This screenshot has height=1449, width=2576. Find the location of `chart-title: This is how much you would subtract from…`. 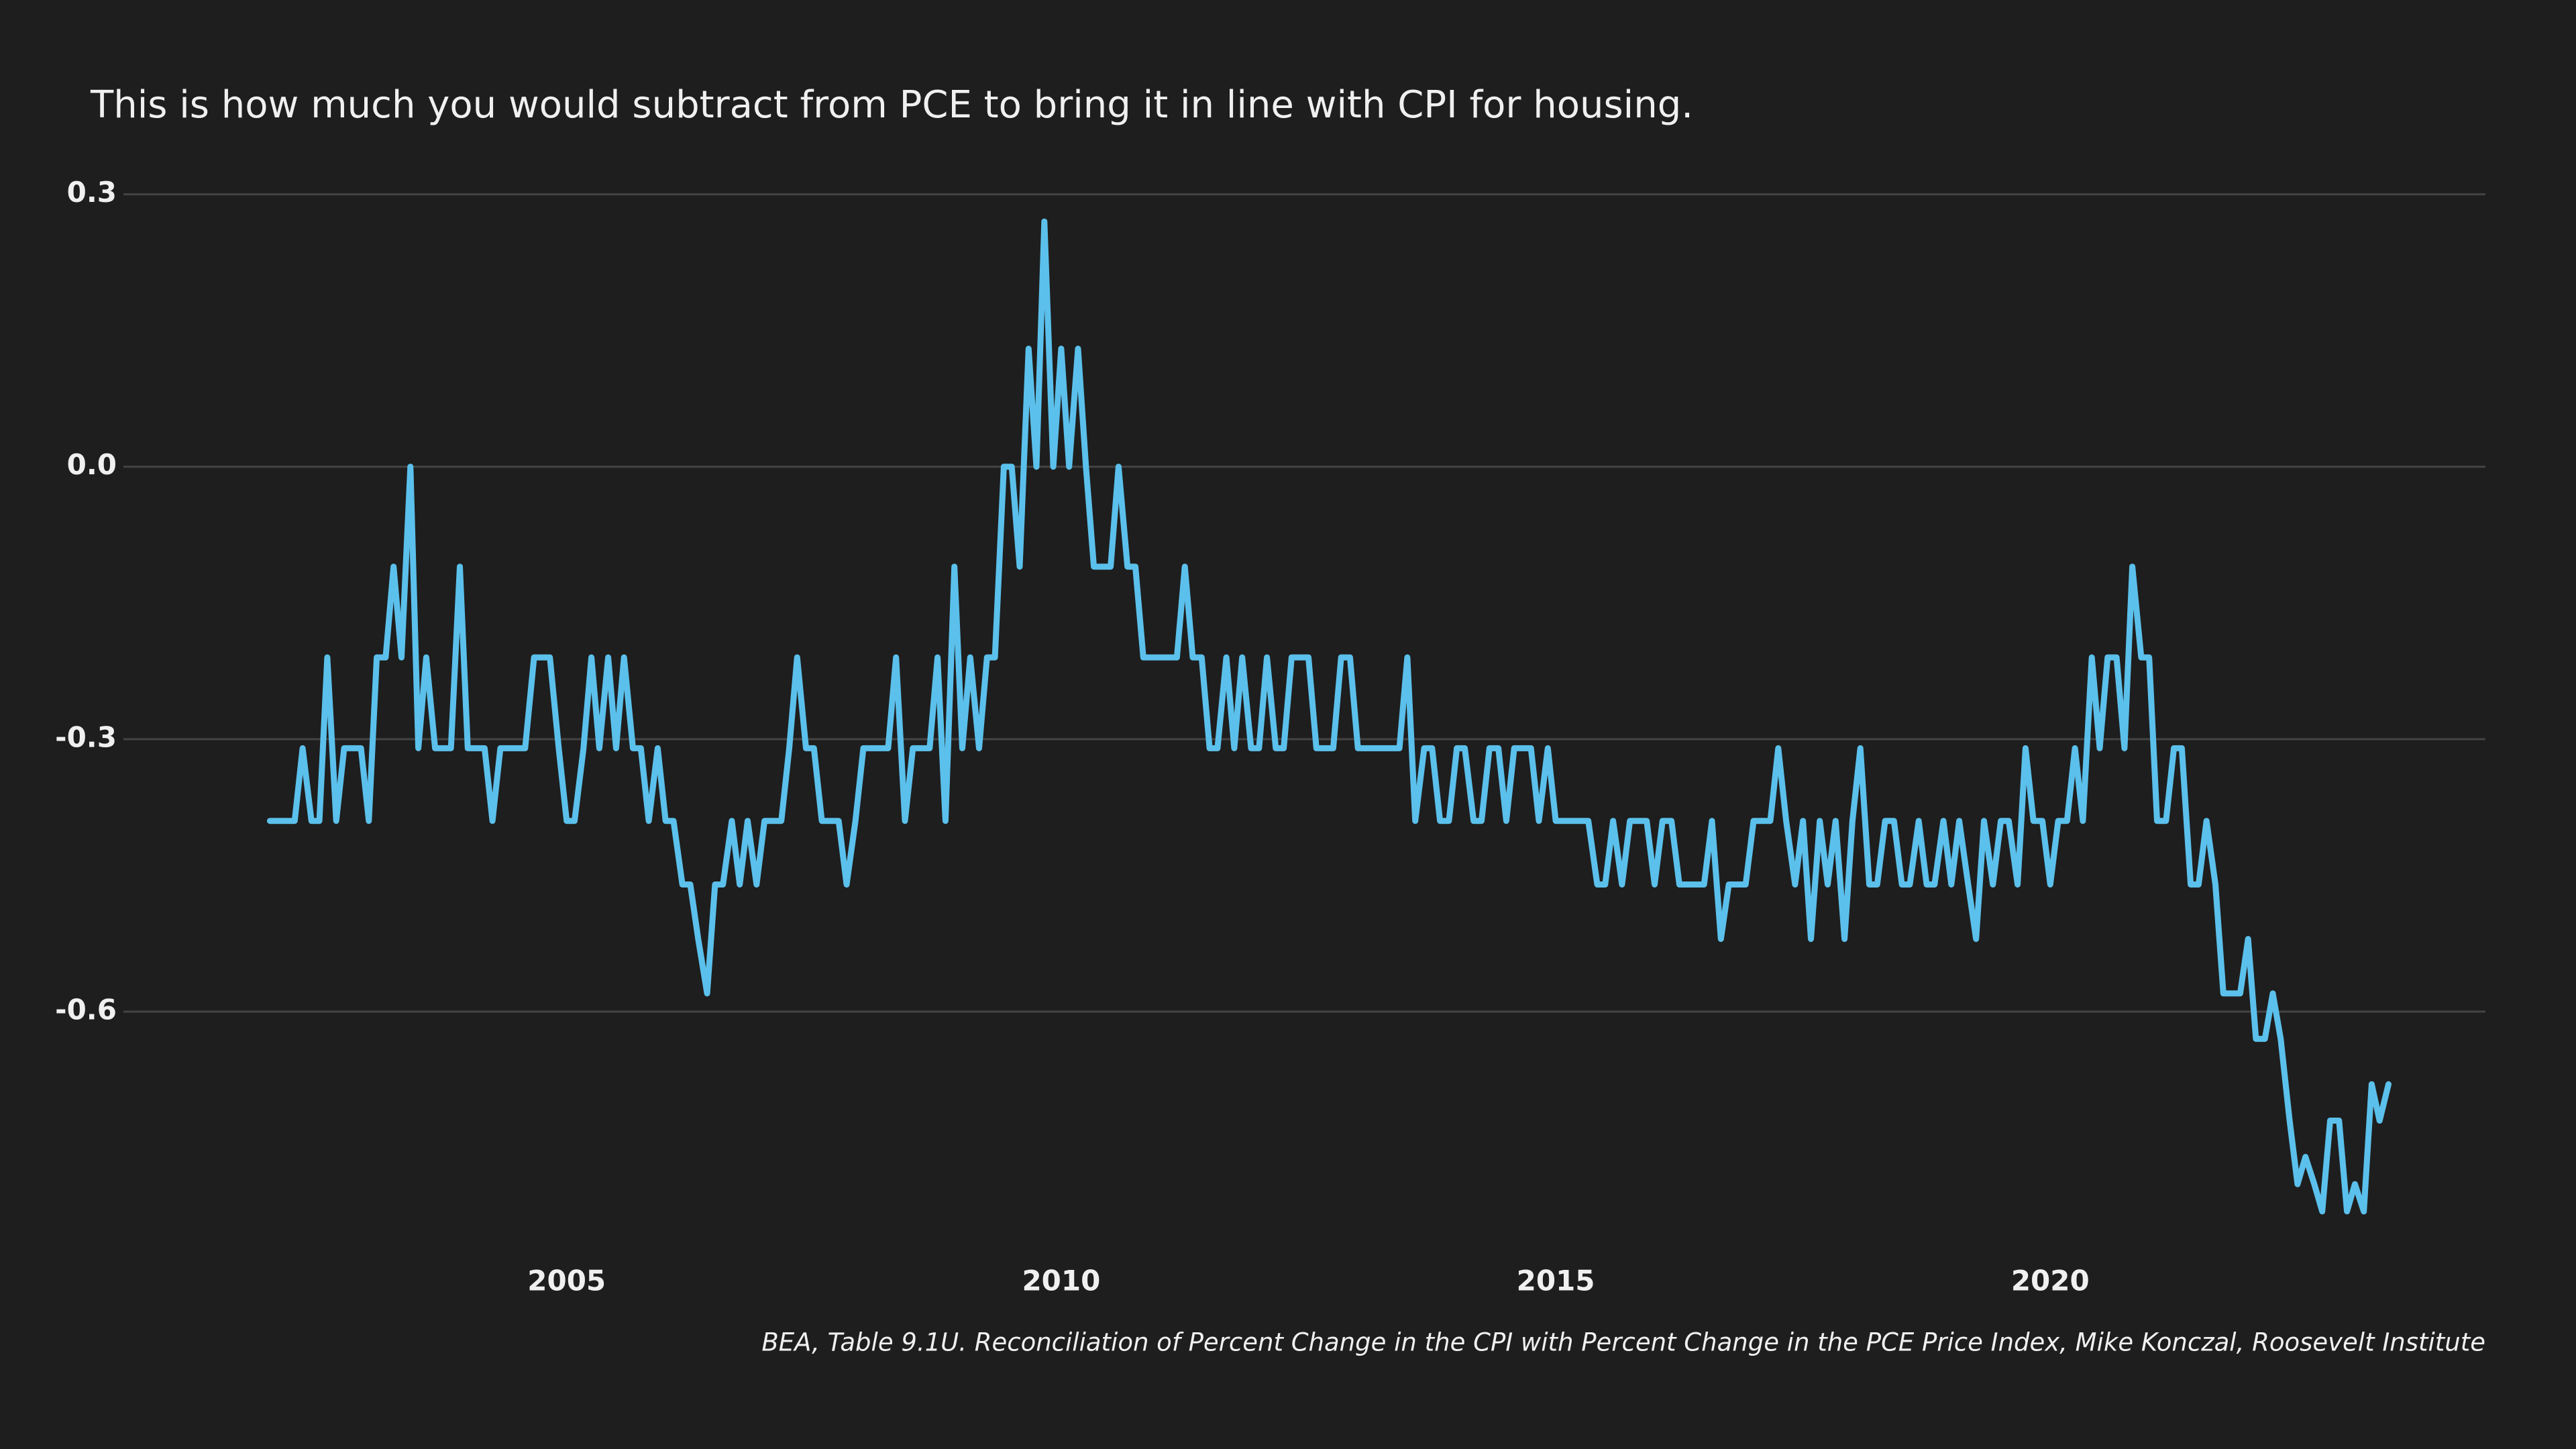

chart-title: This is how much you would subtract from… is located at coordinates (891, 105).